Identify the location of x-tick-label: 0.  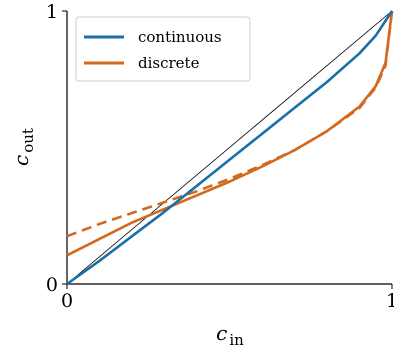
(67, 301).